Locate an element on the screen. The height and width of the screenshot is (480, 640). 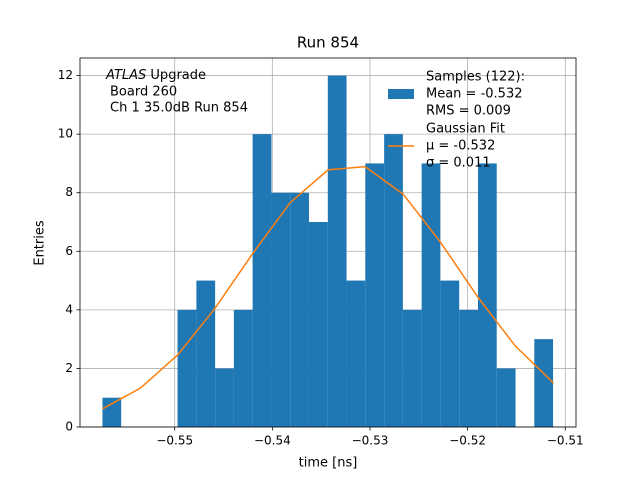
y-tick-label: 4 is located at coordinates (69, 309).